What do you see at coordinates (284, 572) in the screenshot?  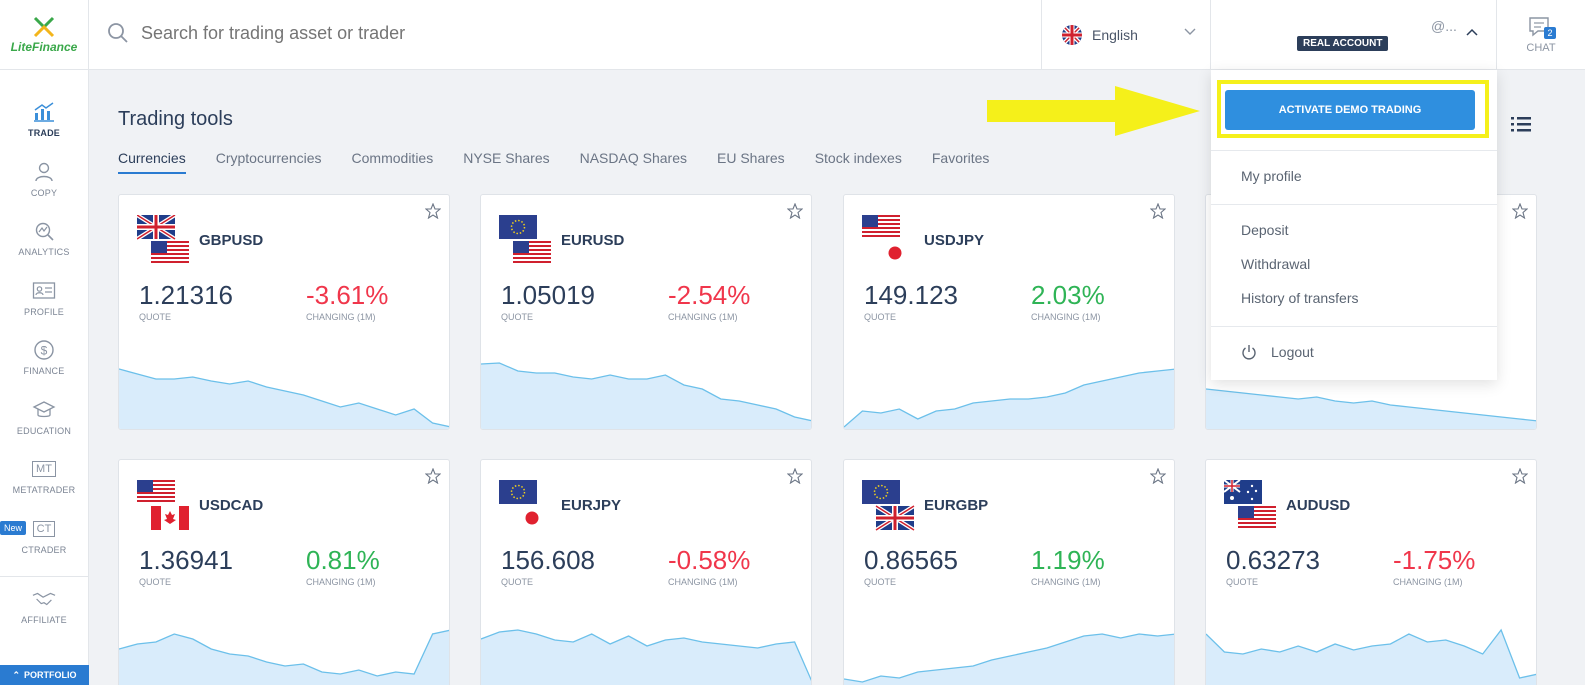 I see `instrument-card-usdcad: USDCAD 1.36941 QUOTE 0.81% CHANGING (1M)` at bounding box center [284, 572].